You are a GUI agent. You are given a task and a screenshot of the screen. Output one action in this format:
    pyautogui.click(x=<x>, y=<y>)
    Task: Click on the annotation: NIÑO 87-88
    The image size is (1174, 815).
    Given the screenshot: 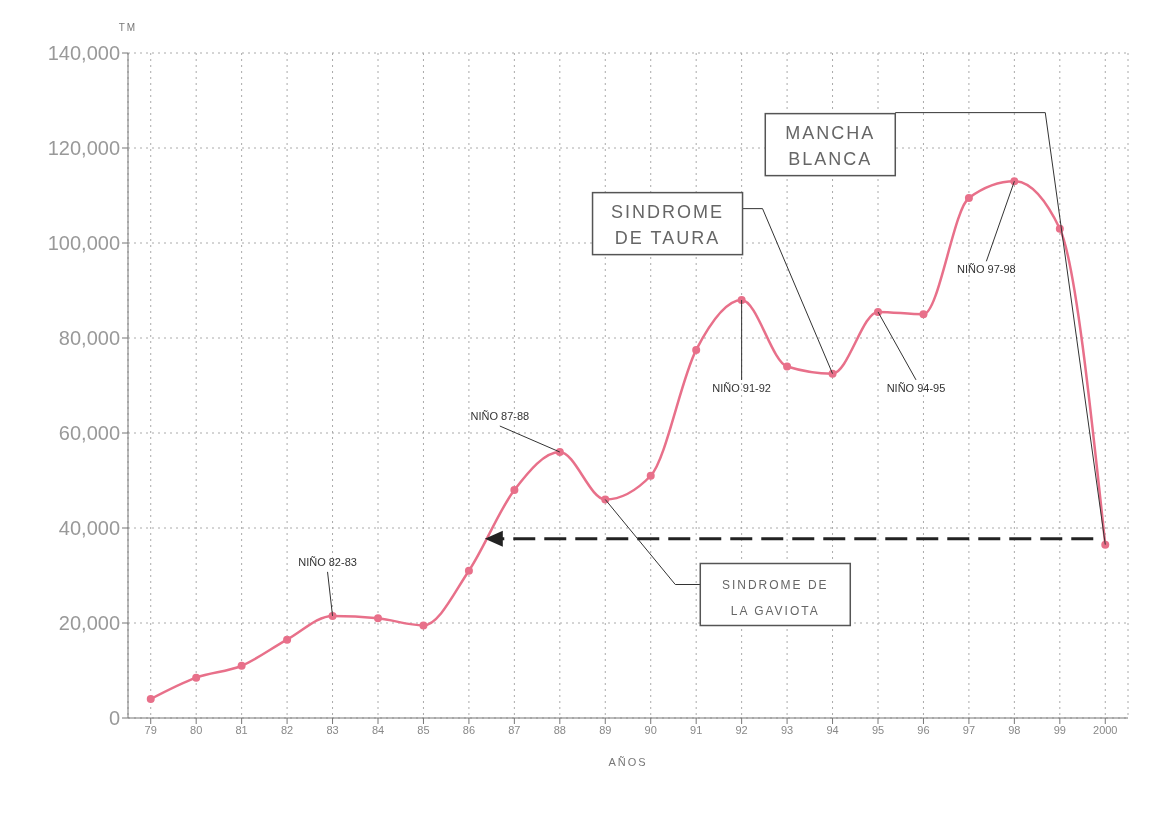 What is the action you would take?
    pyautogui.click(x=500, y=416)
    